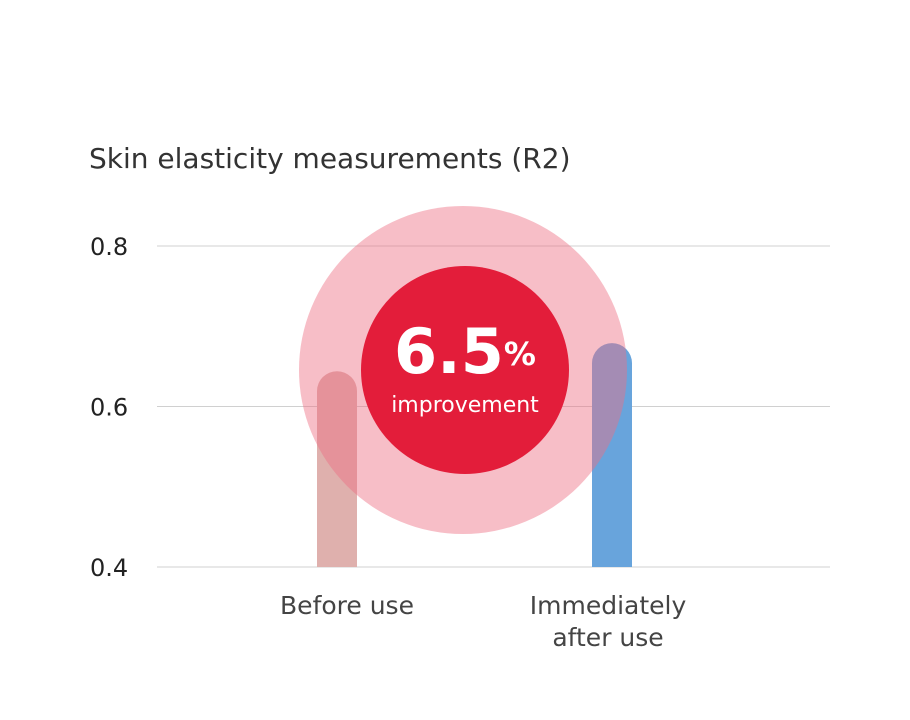 The height and width of the screenshot is (720, 910). Describe the element at coordinates (109, 247) in the screenshot. I see `y-tick-label: 0.8` at that location.